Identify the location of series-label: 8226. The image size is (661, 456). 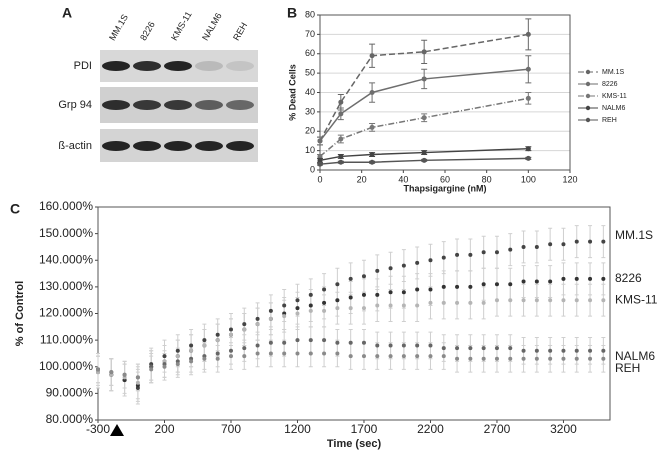
(628, 278).